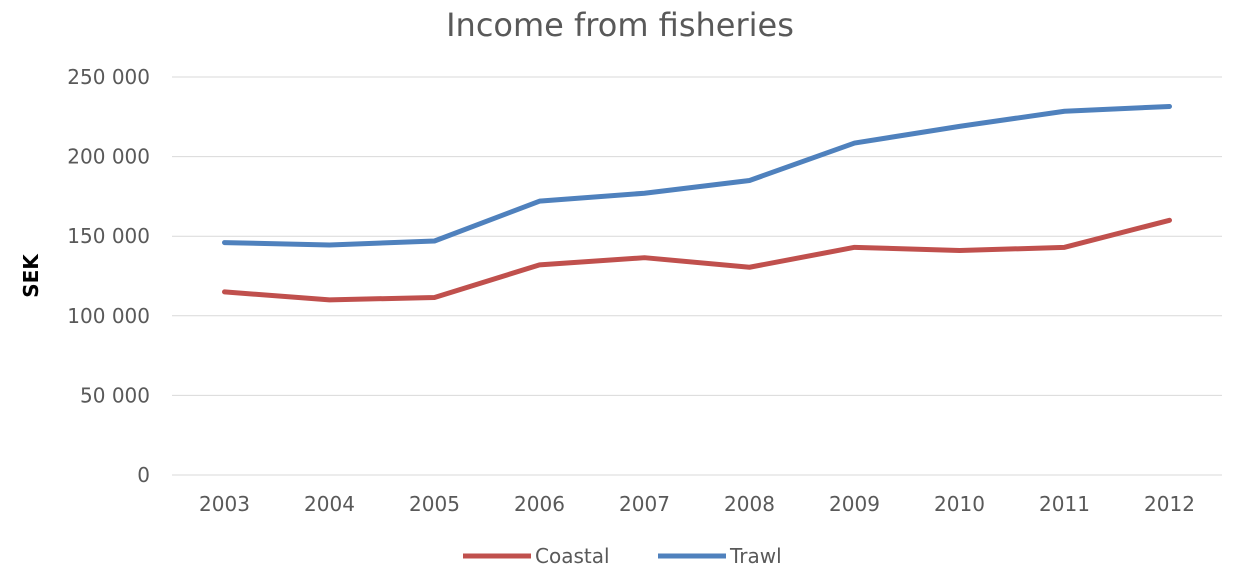  Describe the element at coordinates (108, 276) in the screenshot. I see `y-axis-ticks: 0 50 000 100 000 150 000 200 000 250 000` at that location.